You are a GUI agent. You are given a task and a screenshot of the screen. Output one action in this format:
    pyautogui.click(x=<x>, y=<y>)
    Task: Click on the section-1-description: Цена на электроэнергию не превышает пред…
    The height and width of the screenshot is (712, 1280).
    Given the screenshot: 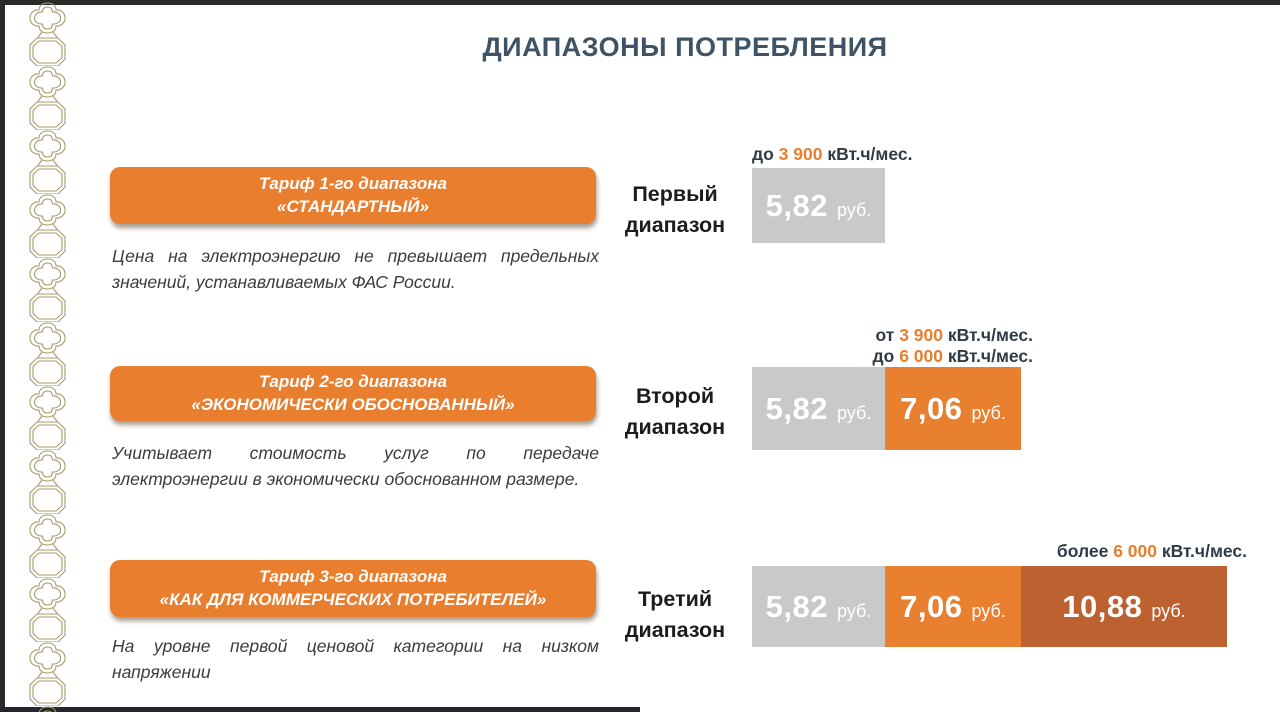 What is the action you would take?
    pyautogui.click(x=355, y=269)
    